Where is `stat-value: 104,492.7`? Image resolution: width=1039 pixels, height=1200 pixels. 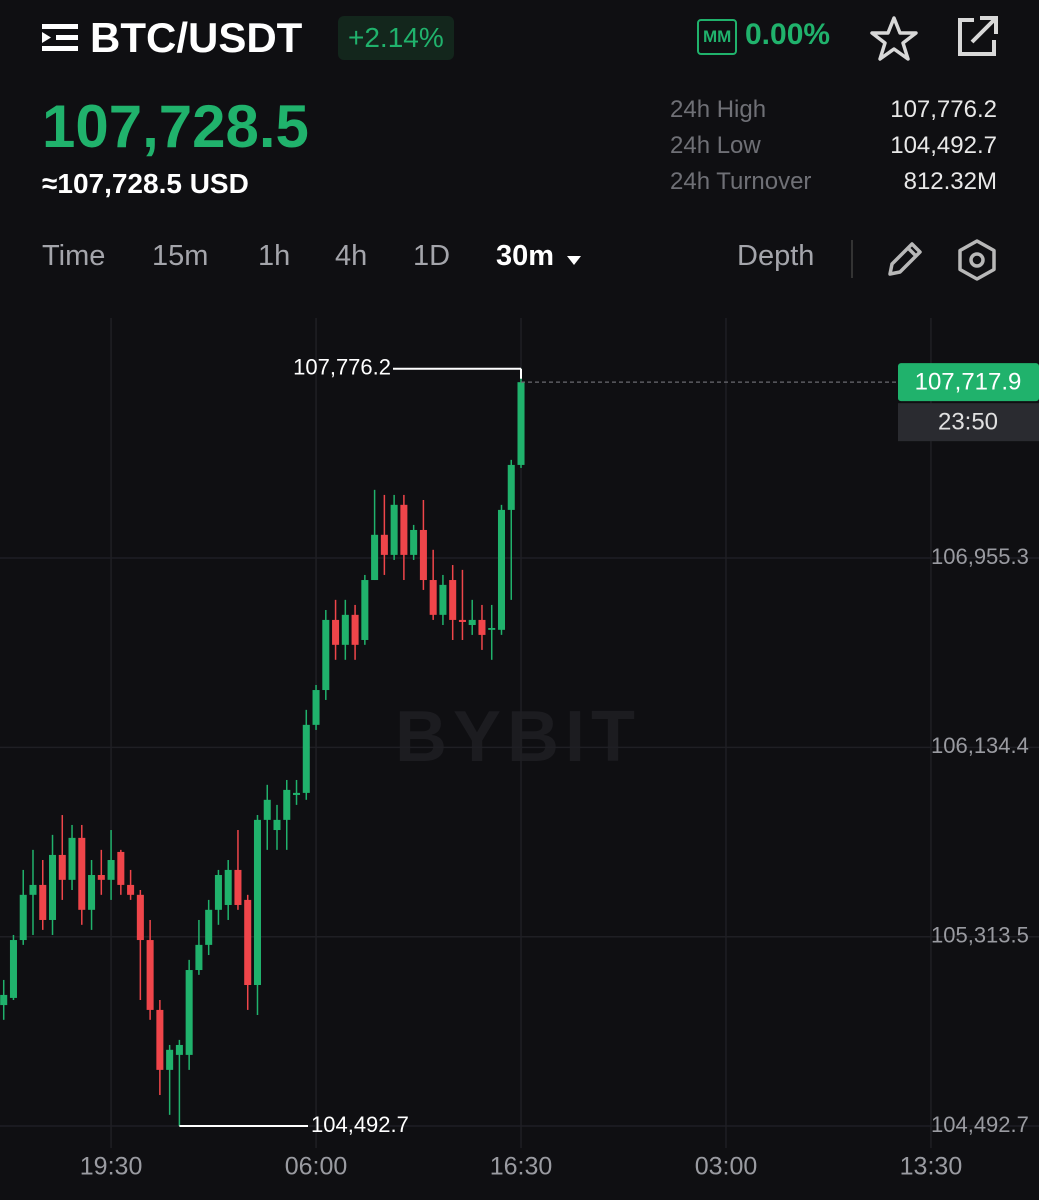
stat-value: 104,492.7 is located at coordinates (943, 145).